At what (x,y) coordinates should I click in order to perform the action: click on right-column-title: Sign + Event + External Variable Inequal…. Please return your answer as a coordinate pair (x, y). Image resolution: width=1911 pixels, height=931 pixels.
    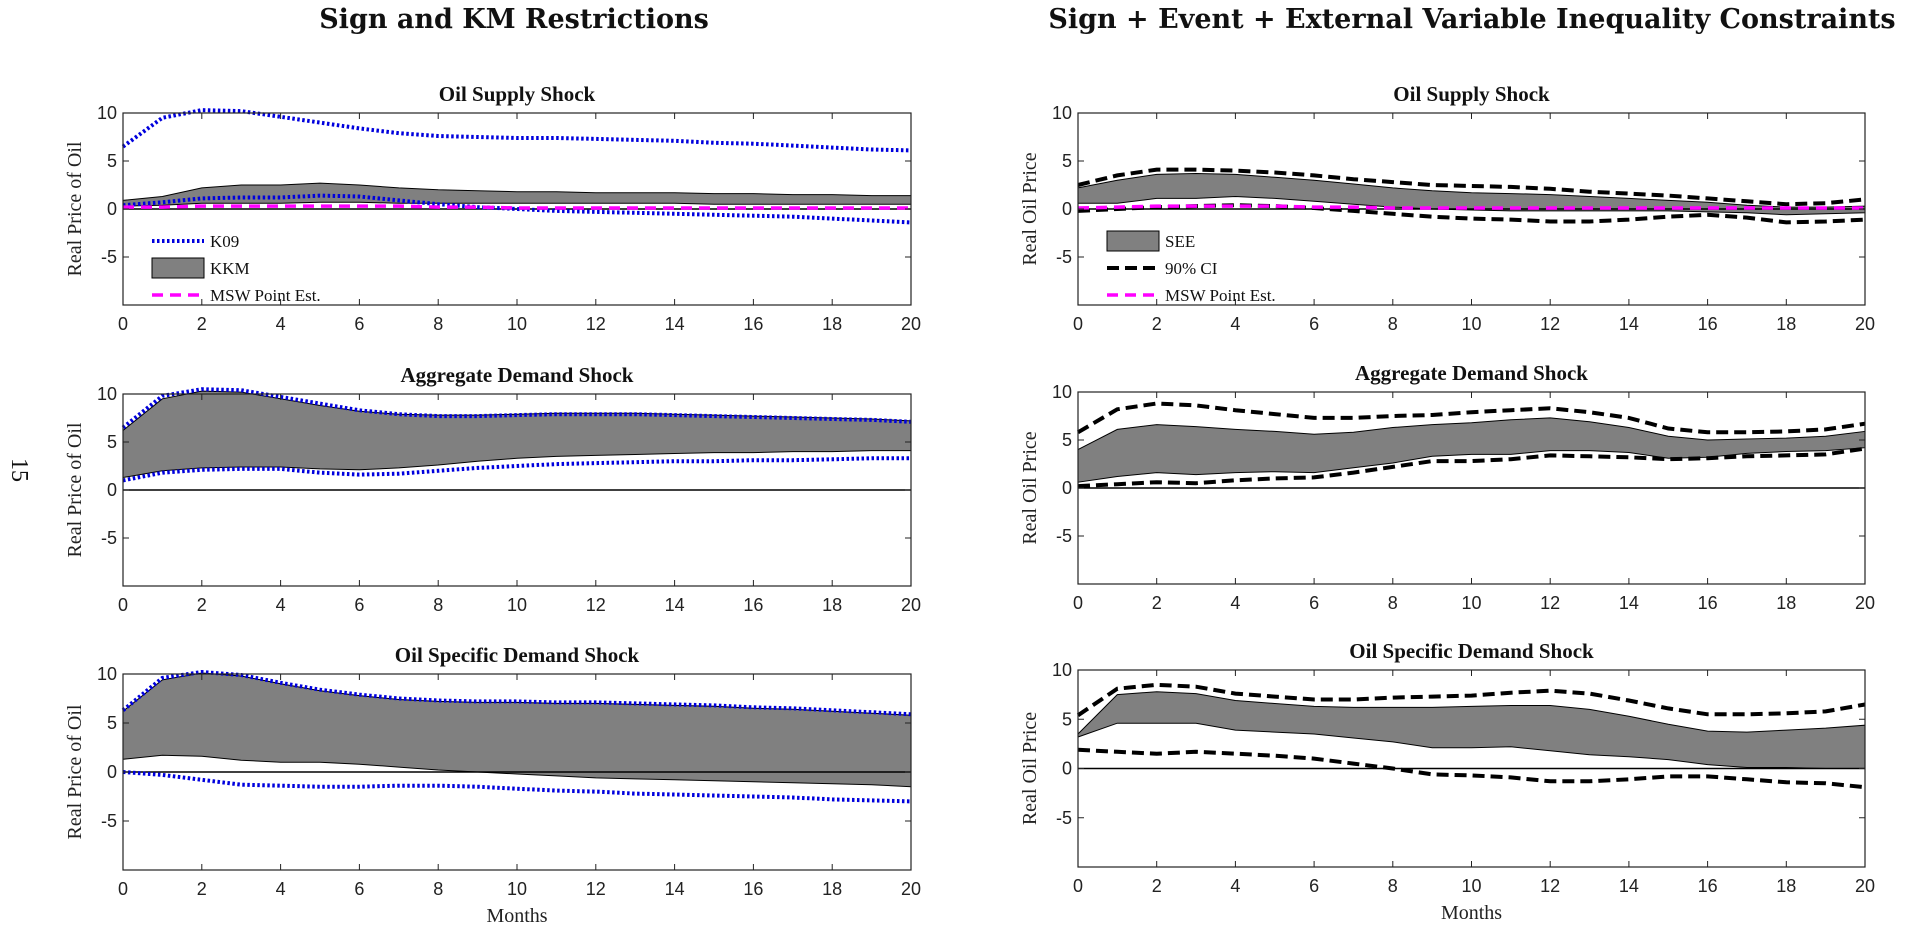
    Looking at the image, I should click on (1471, 19).